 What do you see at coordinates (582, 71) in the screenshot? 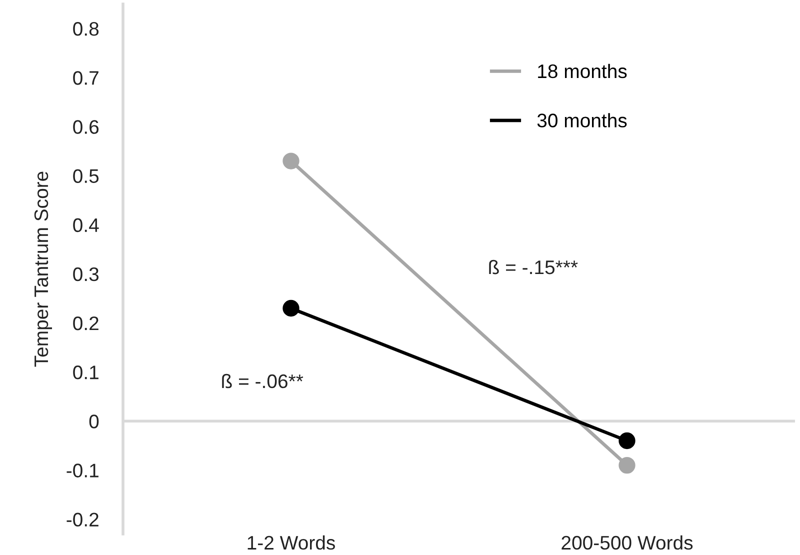
I see `legend-label: 18 months` at bounding box center [582, 71].